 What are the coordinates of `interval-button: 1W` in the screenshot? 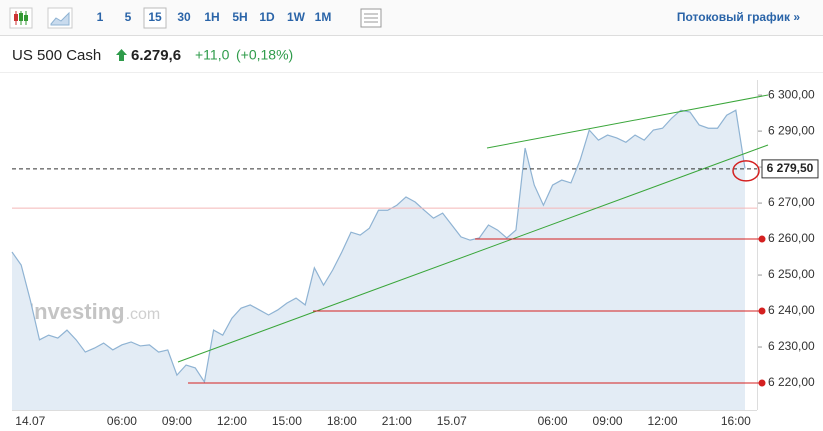 It's located at (296, 17).